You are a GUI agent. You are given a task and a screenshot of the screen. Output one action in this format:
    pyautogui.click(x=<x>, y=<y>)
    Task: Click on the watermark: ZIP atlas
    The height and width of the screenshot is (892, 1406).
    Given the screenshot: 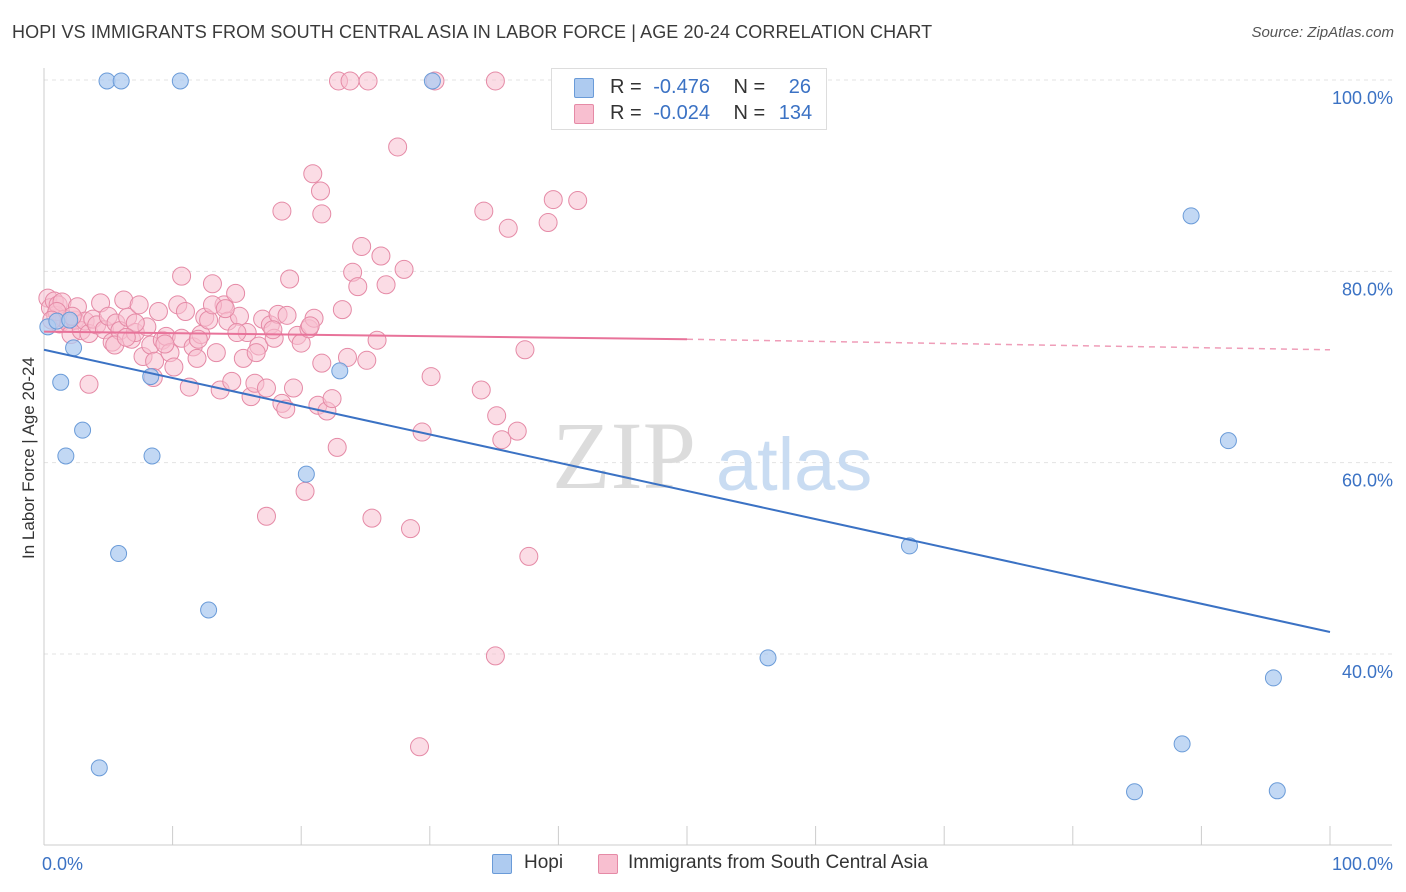 What is the action you would take?
    pyautogui.click(x=712, y=455)
    